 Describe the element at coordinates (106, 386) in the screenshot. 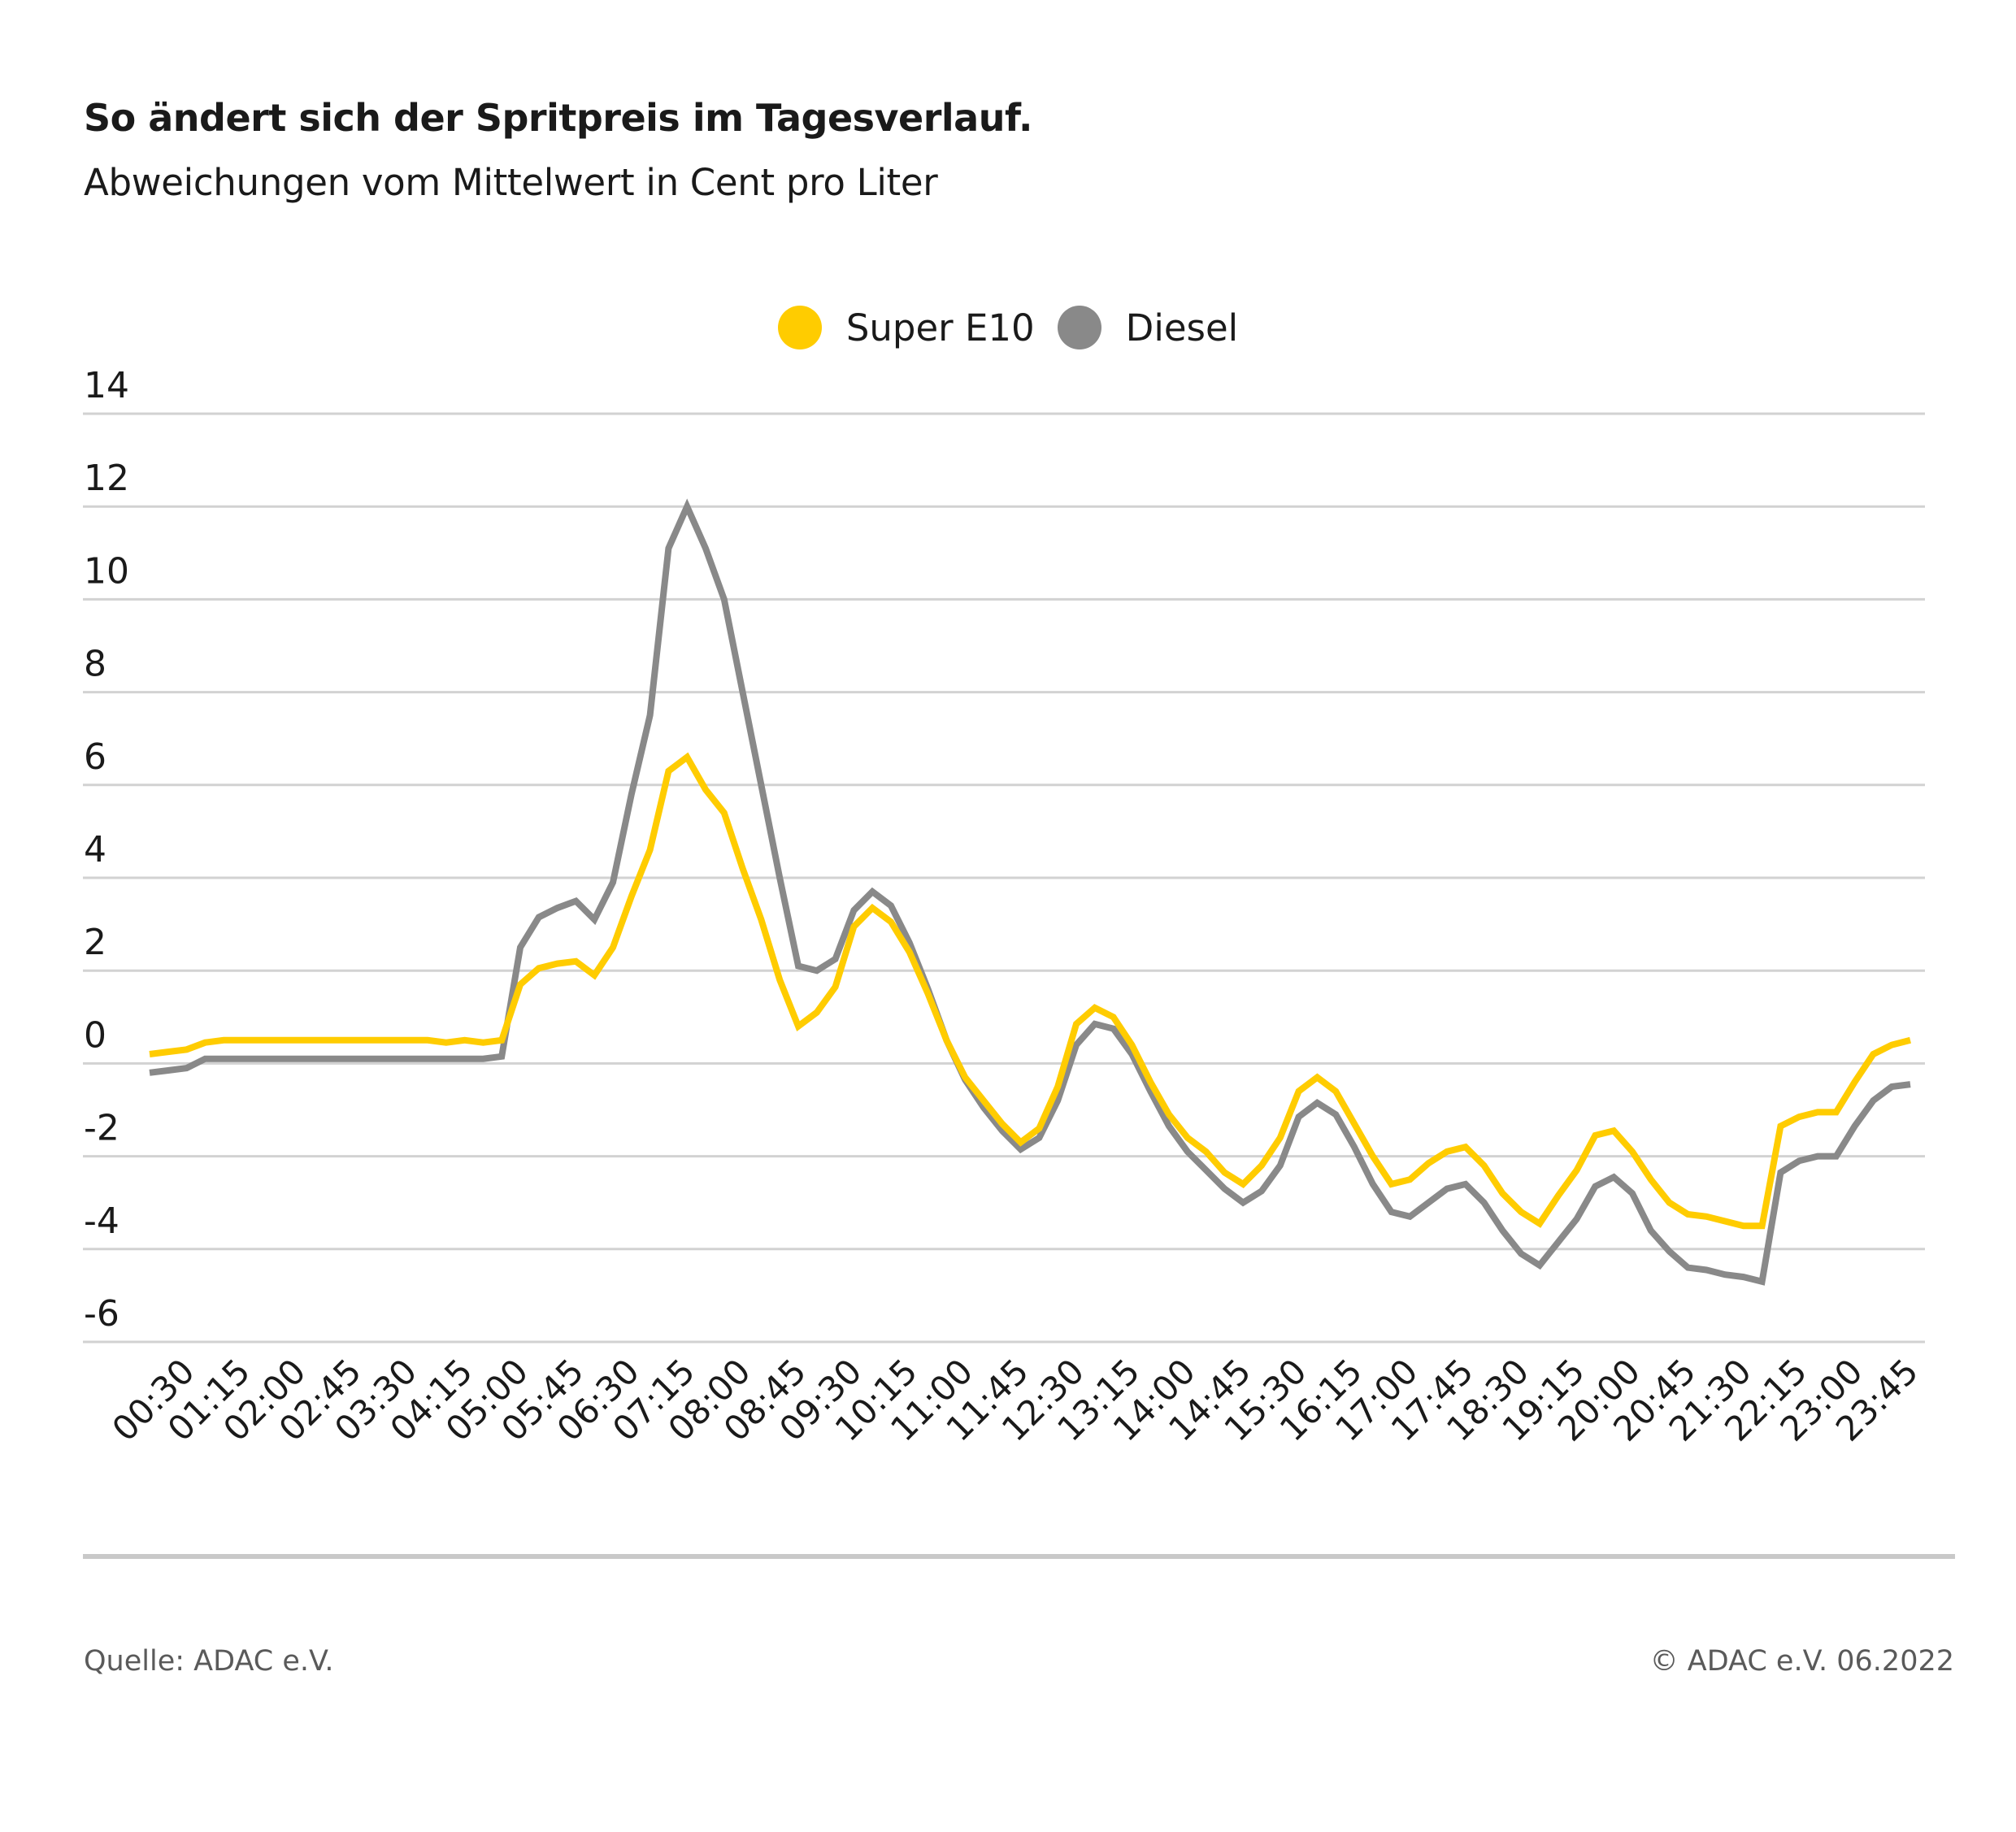

I see `y-tick-label: 14` at that location.